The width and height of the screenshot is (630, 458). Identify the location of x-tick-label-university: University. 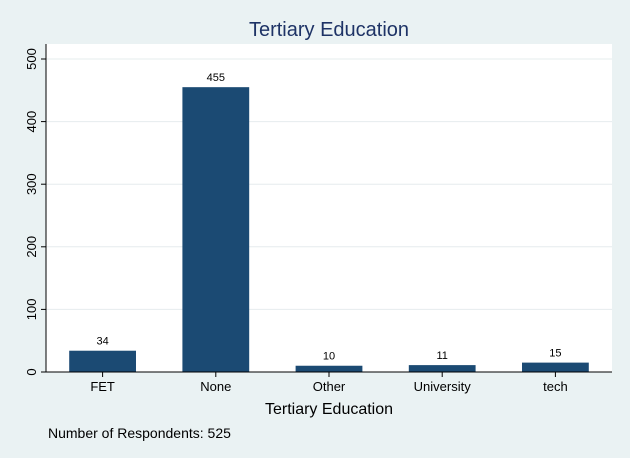
(443, 386).